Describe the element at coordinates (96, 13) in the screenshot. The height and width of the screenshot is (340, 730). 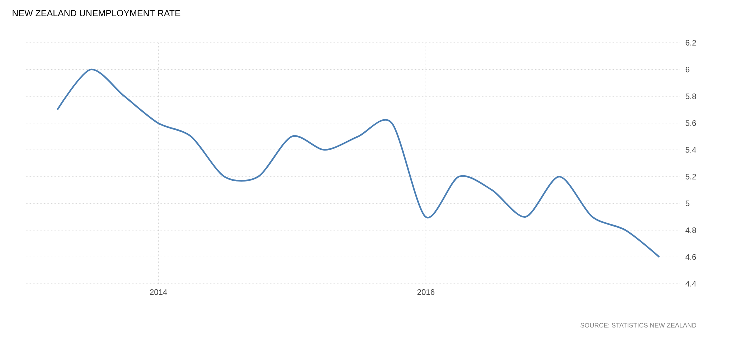
I see `chart-title: NEW ZEALAND UNEMPLOYMENT RATE` at that location.